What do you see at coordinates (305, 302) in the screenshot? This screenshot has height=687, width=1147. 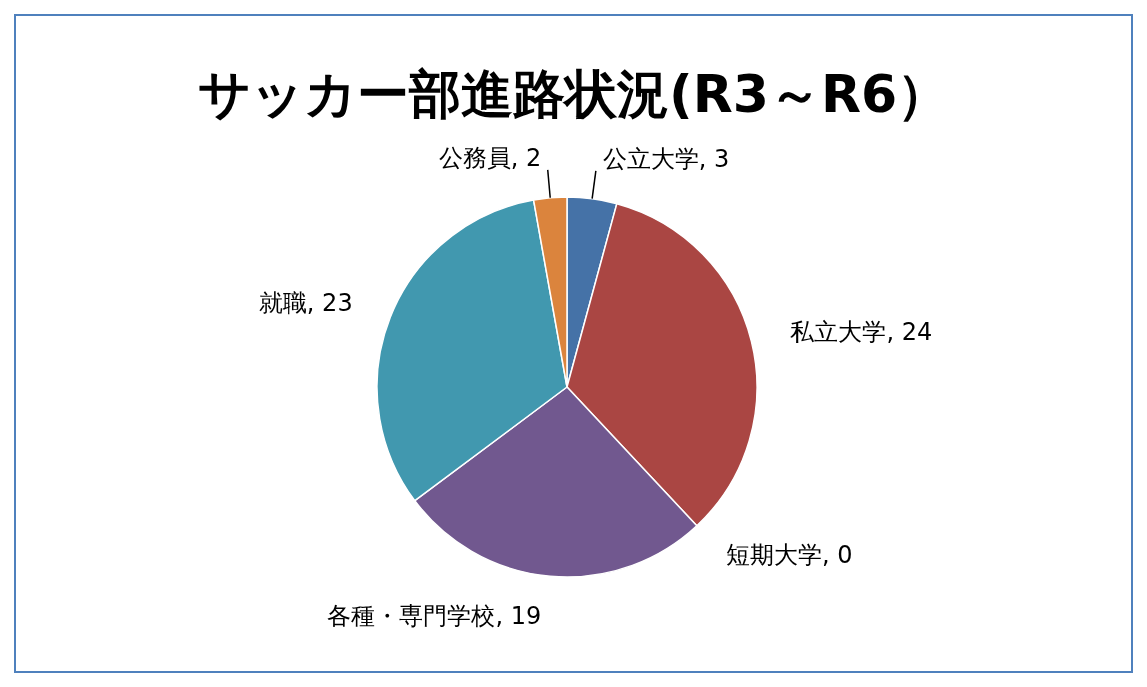 I see `slice-label: 就職, 23` at bounding box center [305, 302].